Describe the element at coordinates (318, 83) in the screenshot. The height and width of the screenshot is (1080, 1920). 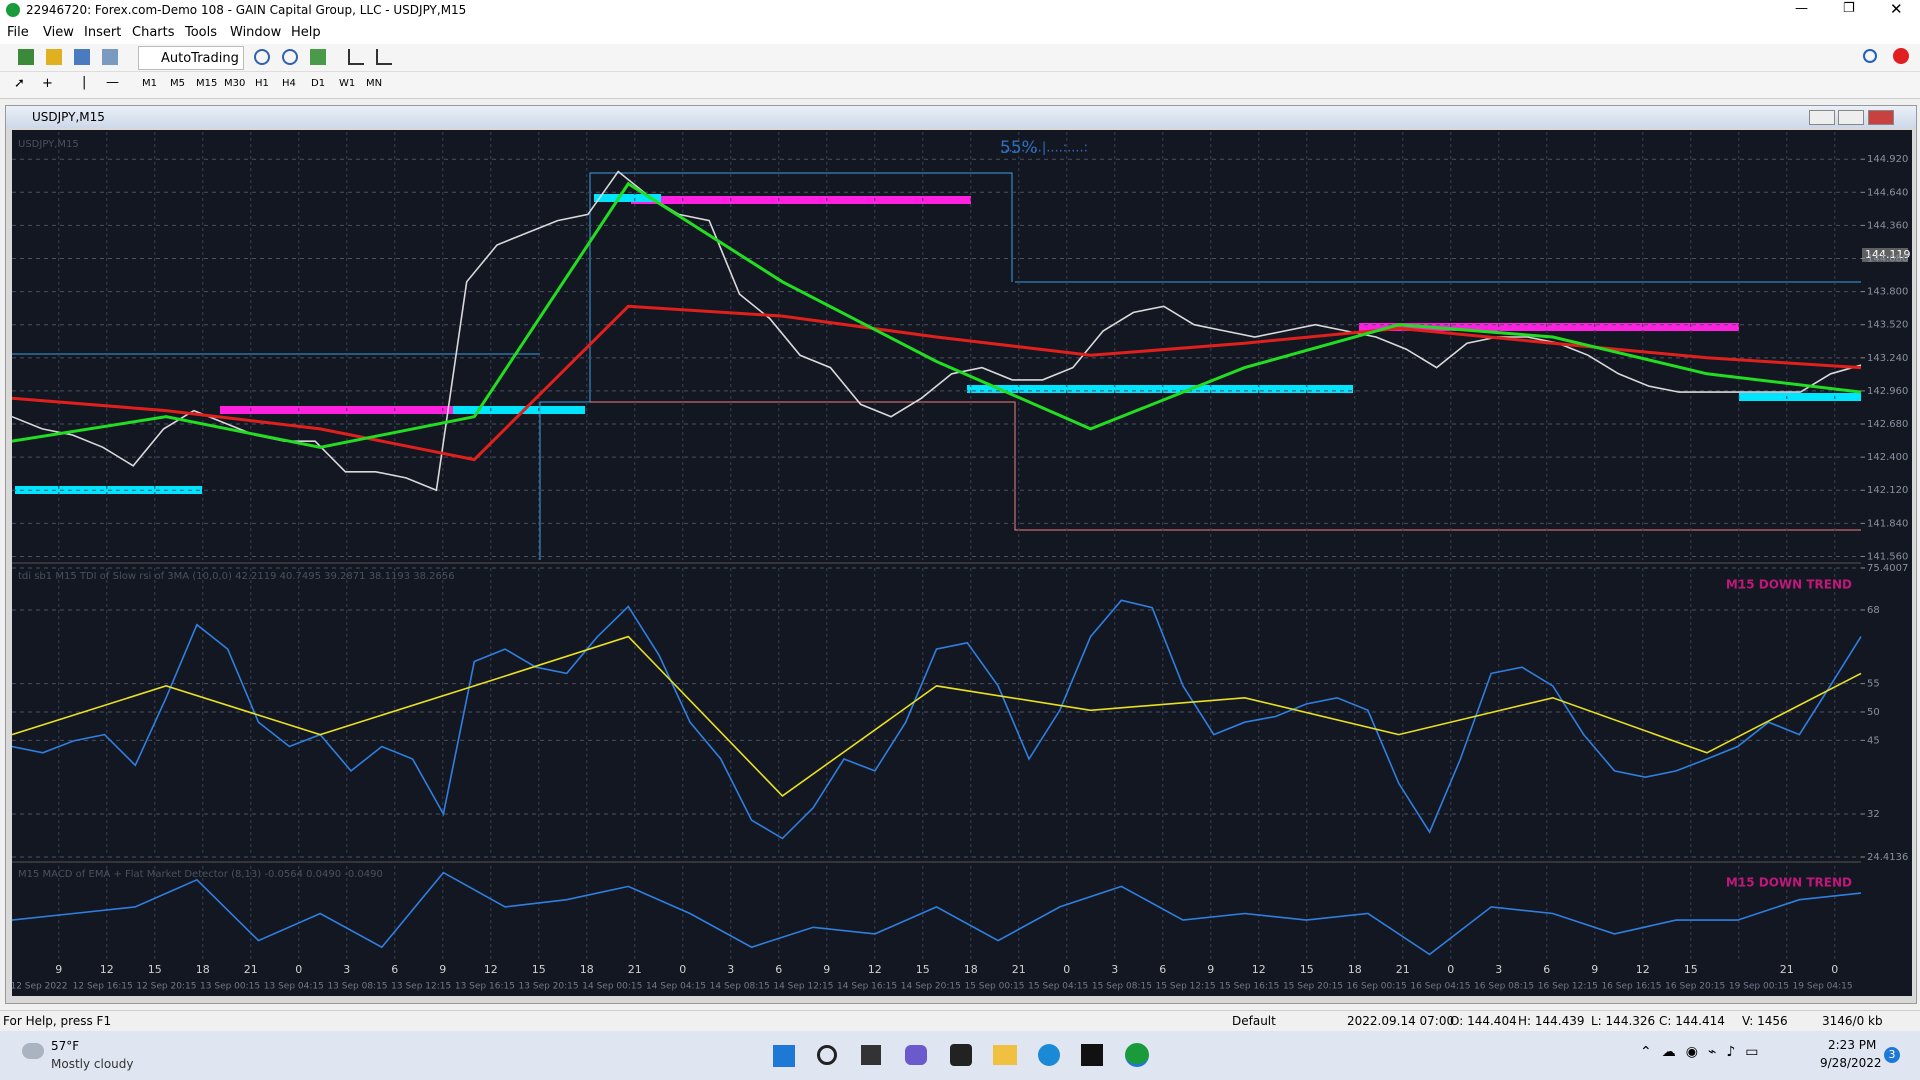
I see `timeframe-button: D1` at that location.